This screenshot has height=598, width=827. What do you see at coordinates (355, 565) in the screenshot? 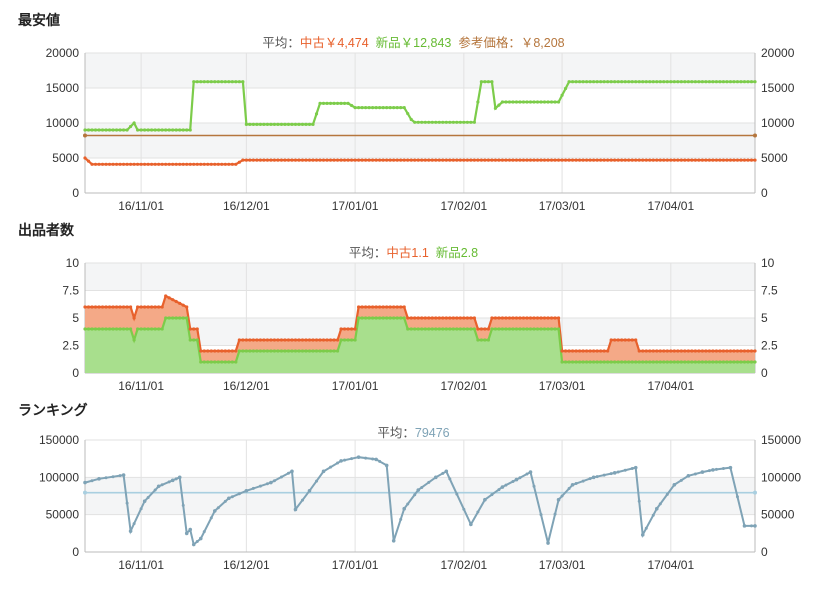
I see `ranking-x-tick-label: 17/01/01` at bounding box center [355, 565].